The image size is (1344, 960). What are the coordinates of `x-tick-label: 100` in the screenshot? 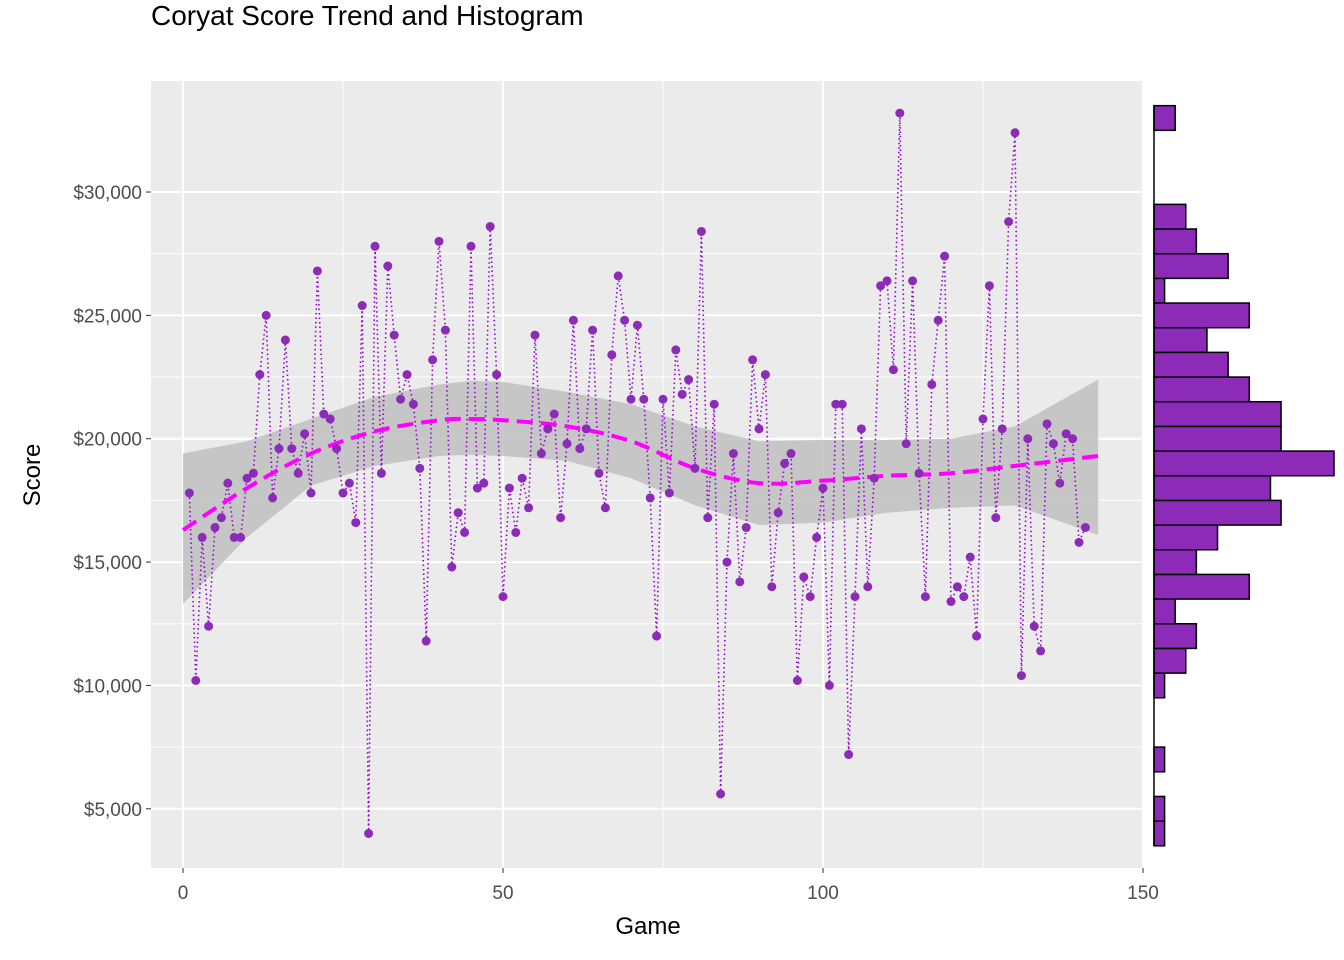 It's located at (823, 893).